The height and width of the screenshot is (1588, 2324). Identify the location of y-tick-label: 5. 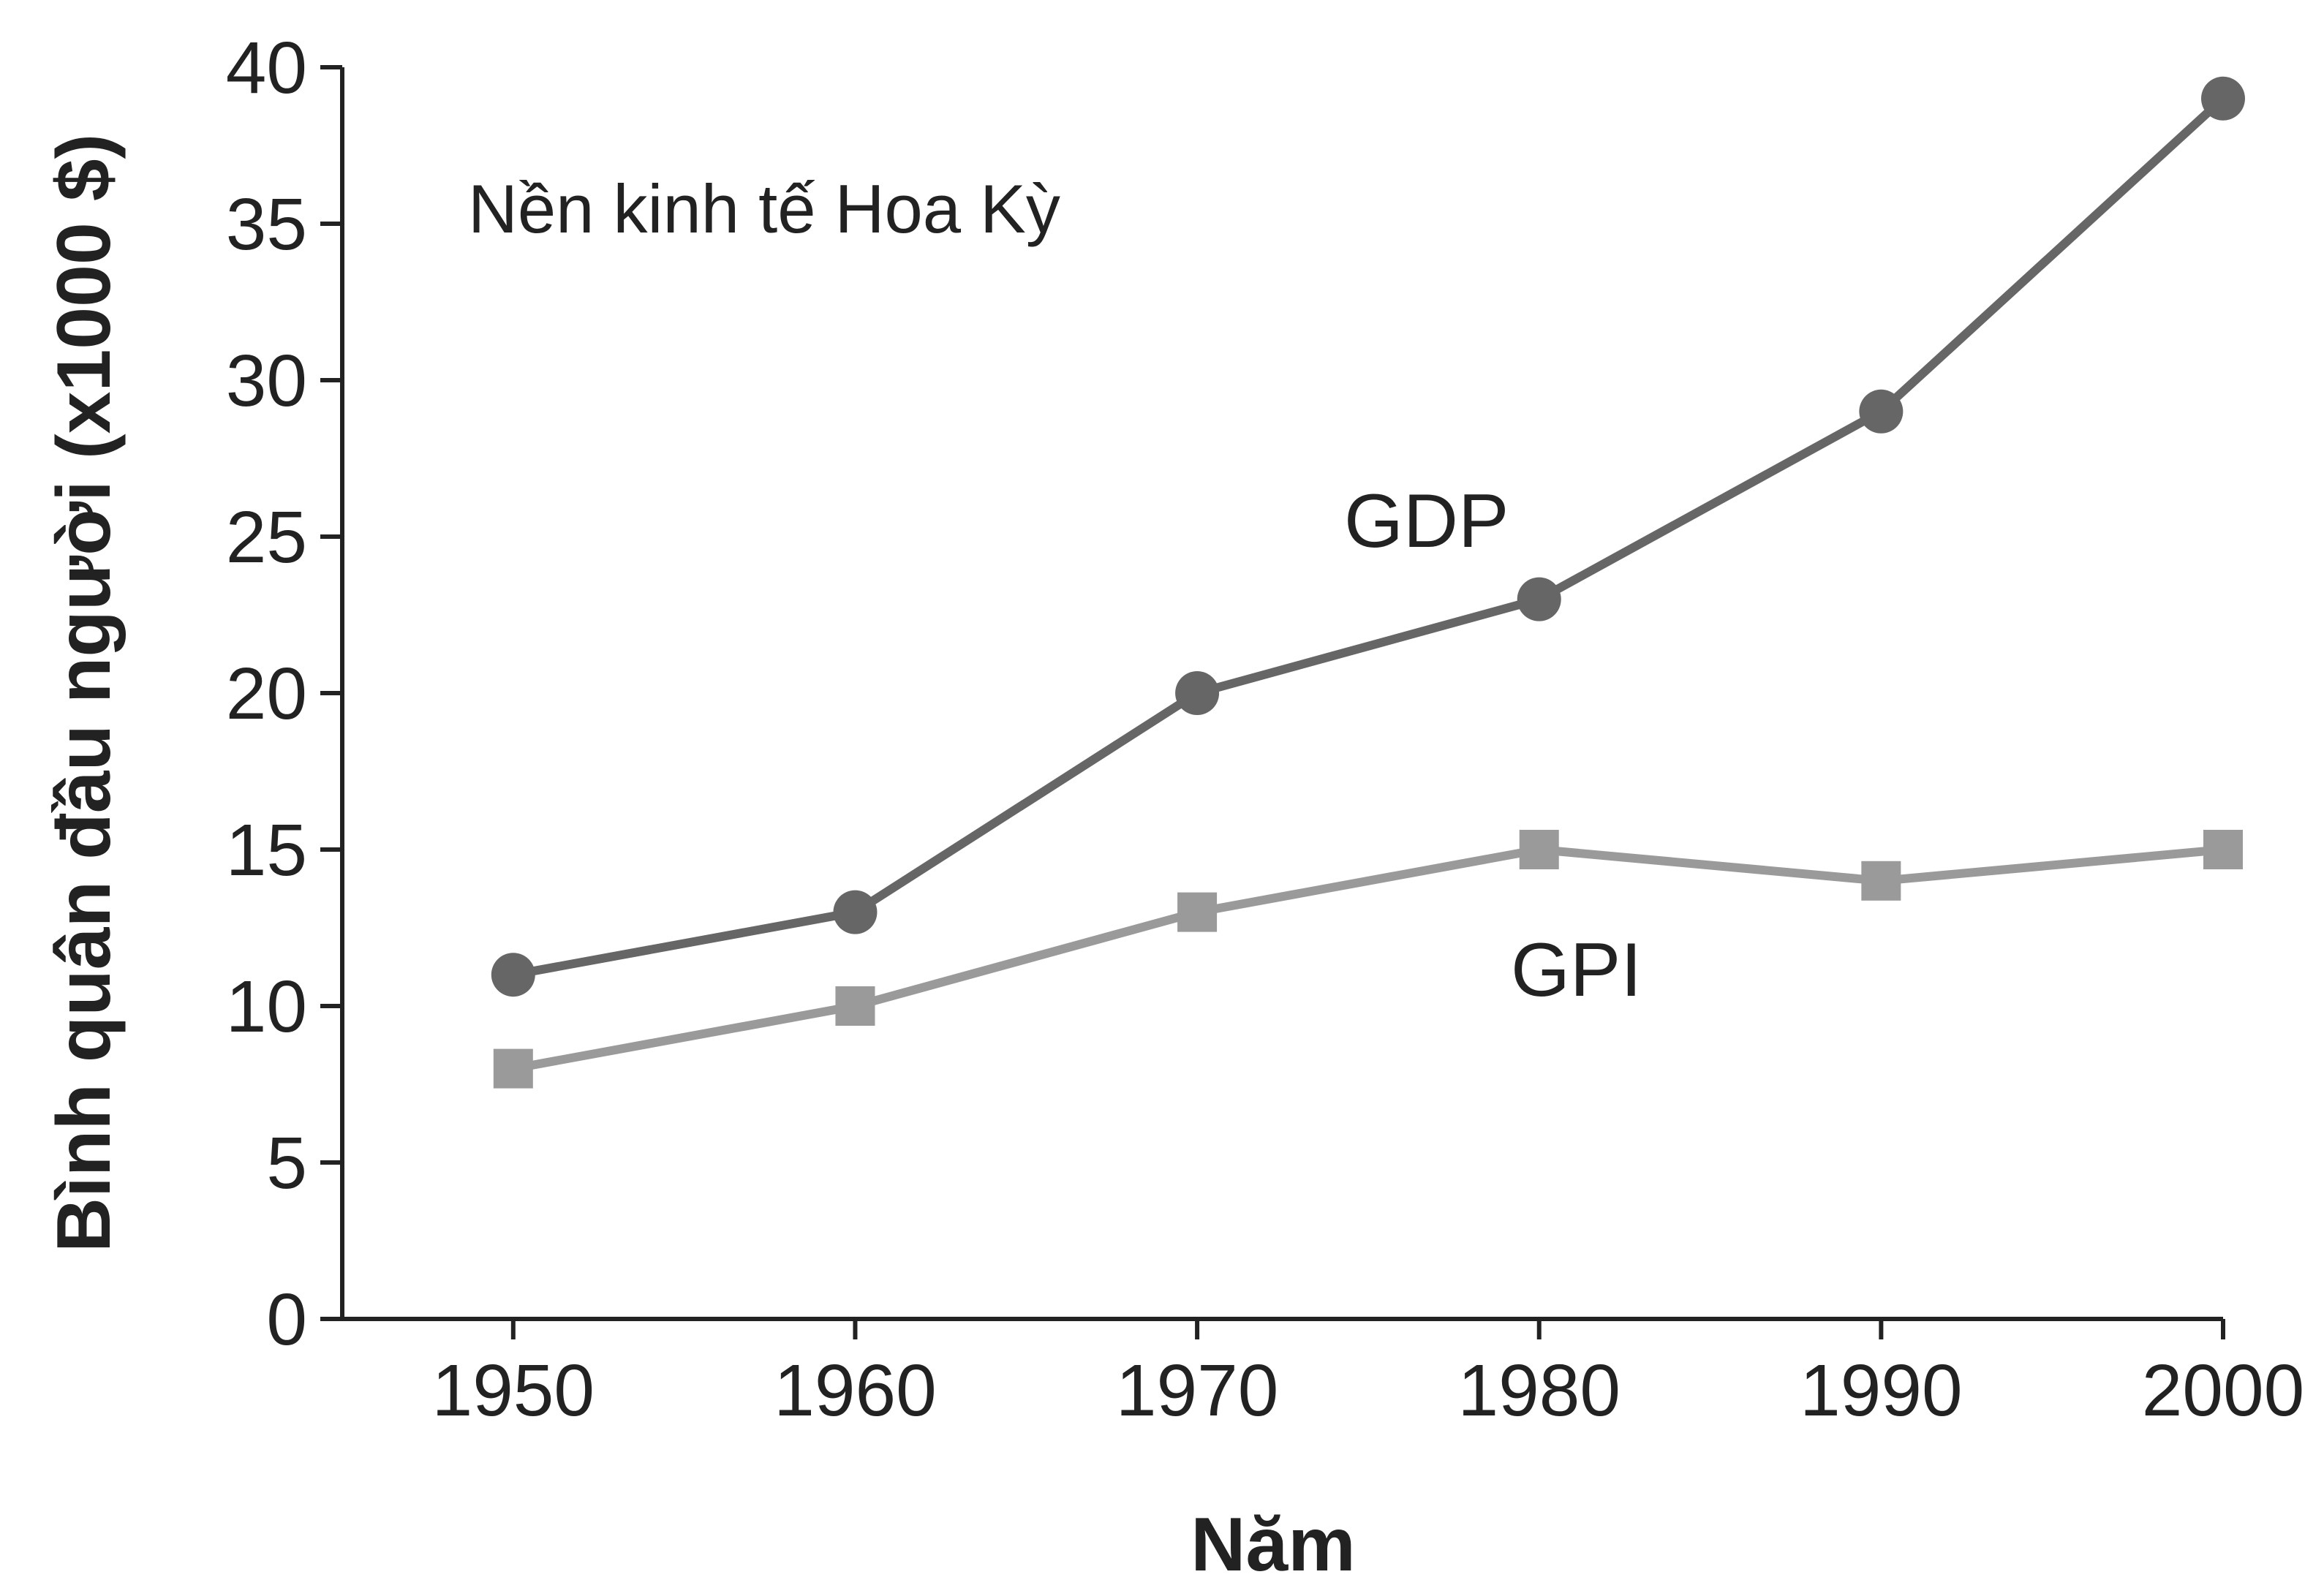
(286, 1163).